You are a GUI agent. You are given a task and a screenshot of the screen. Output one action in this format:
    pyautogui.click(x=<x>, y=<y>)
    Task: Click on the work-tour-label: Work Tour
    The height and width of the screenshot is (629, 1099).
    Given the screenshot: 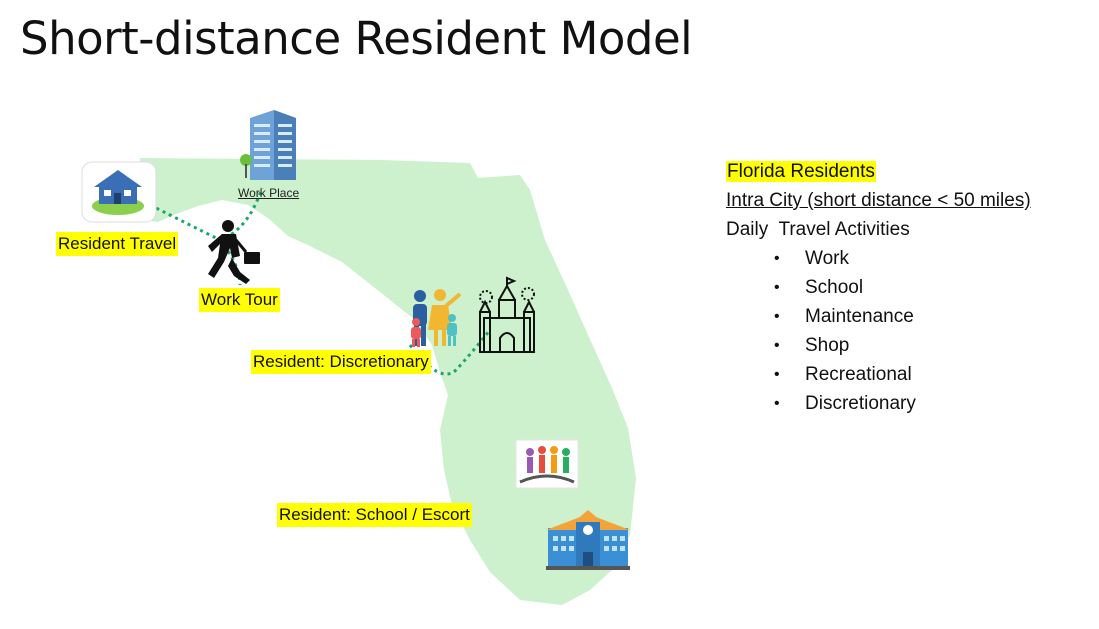 What is the action you would take?
    pyautogui.click(x=239, y=300)
    